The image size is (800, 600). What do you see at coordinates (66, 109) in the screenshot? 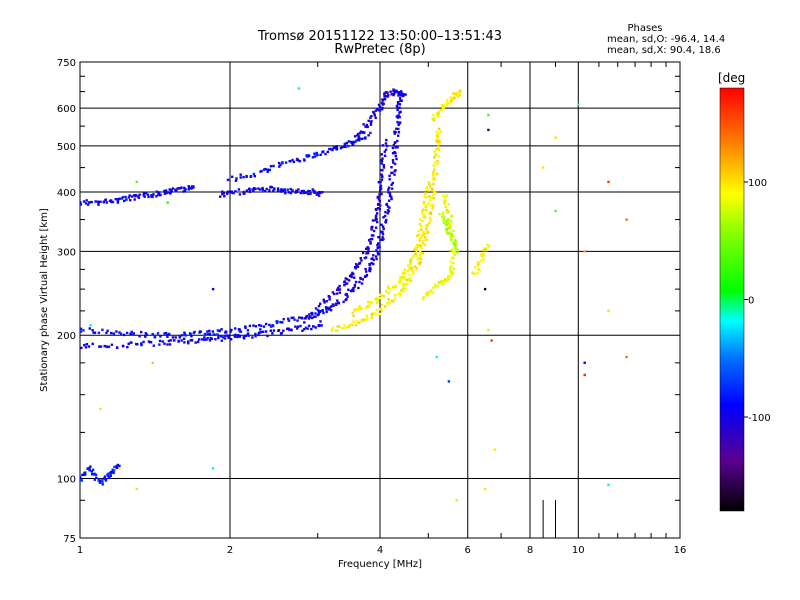
I see `y-tick-label: 600` at bounding box center [66, 109].